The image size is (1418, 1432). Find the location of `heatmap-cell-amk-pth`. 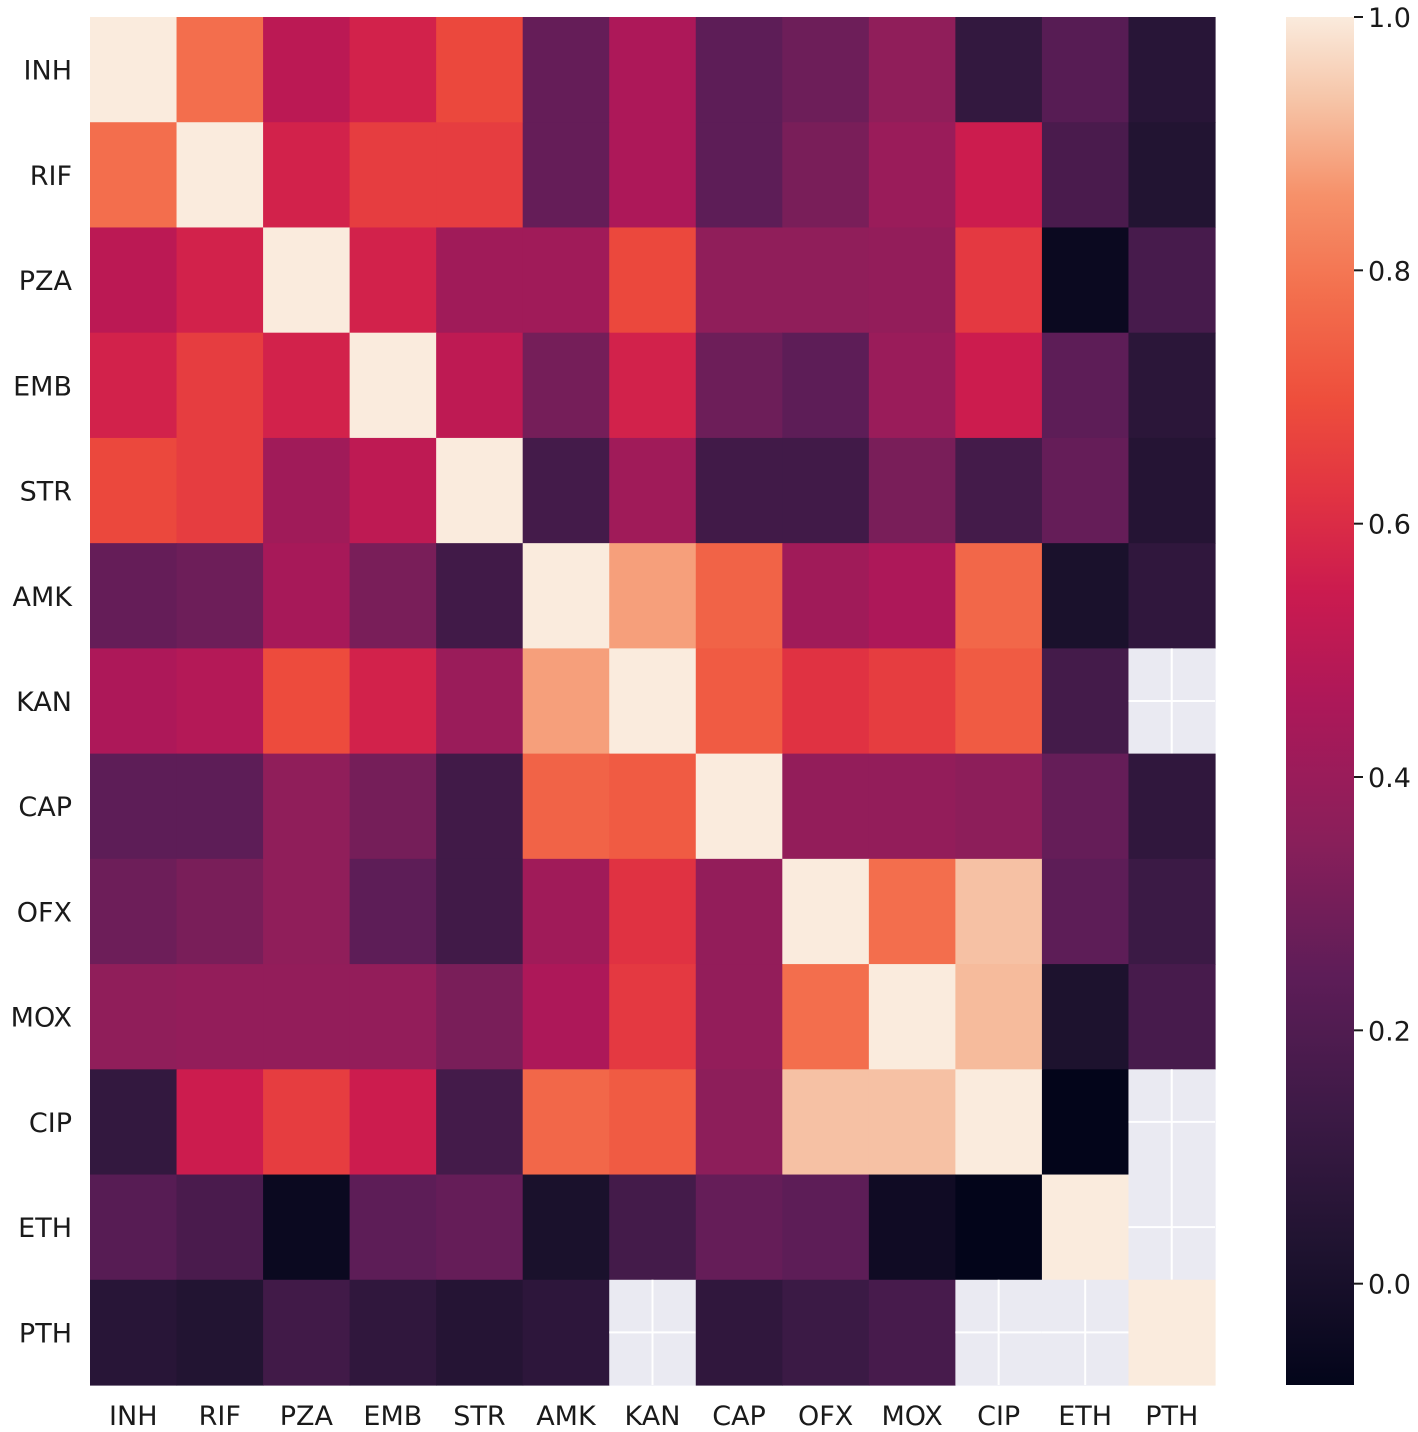

heatmap-cell-amk-pth is located at coordinates (1172, 596).